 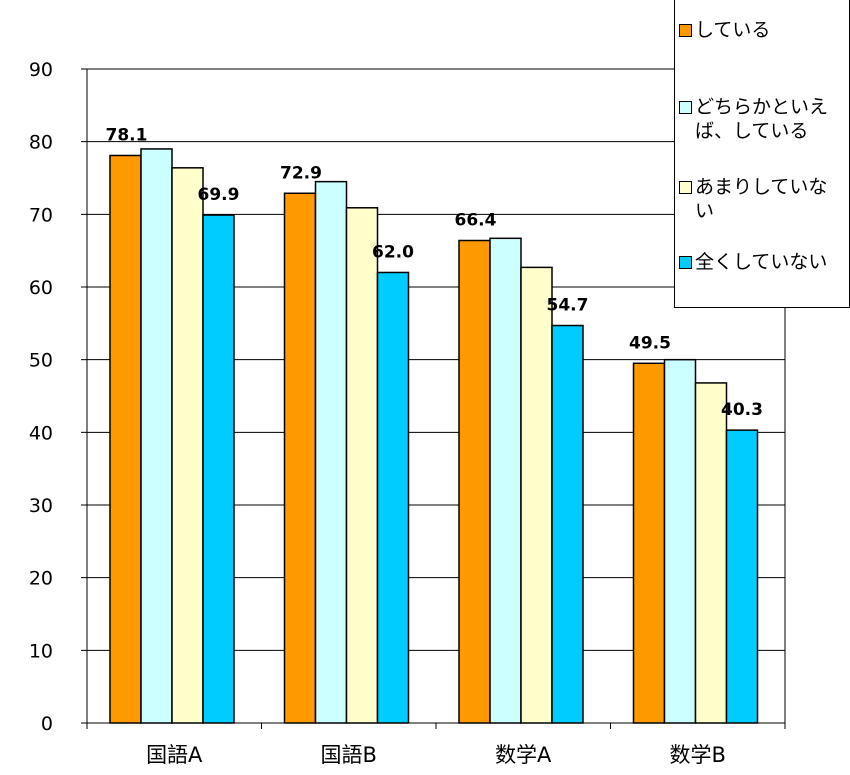 What do you see at coordinates (476, 220) in the screenshot?
I see `data-label: 66.4` at bounding box center [476, 220].